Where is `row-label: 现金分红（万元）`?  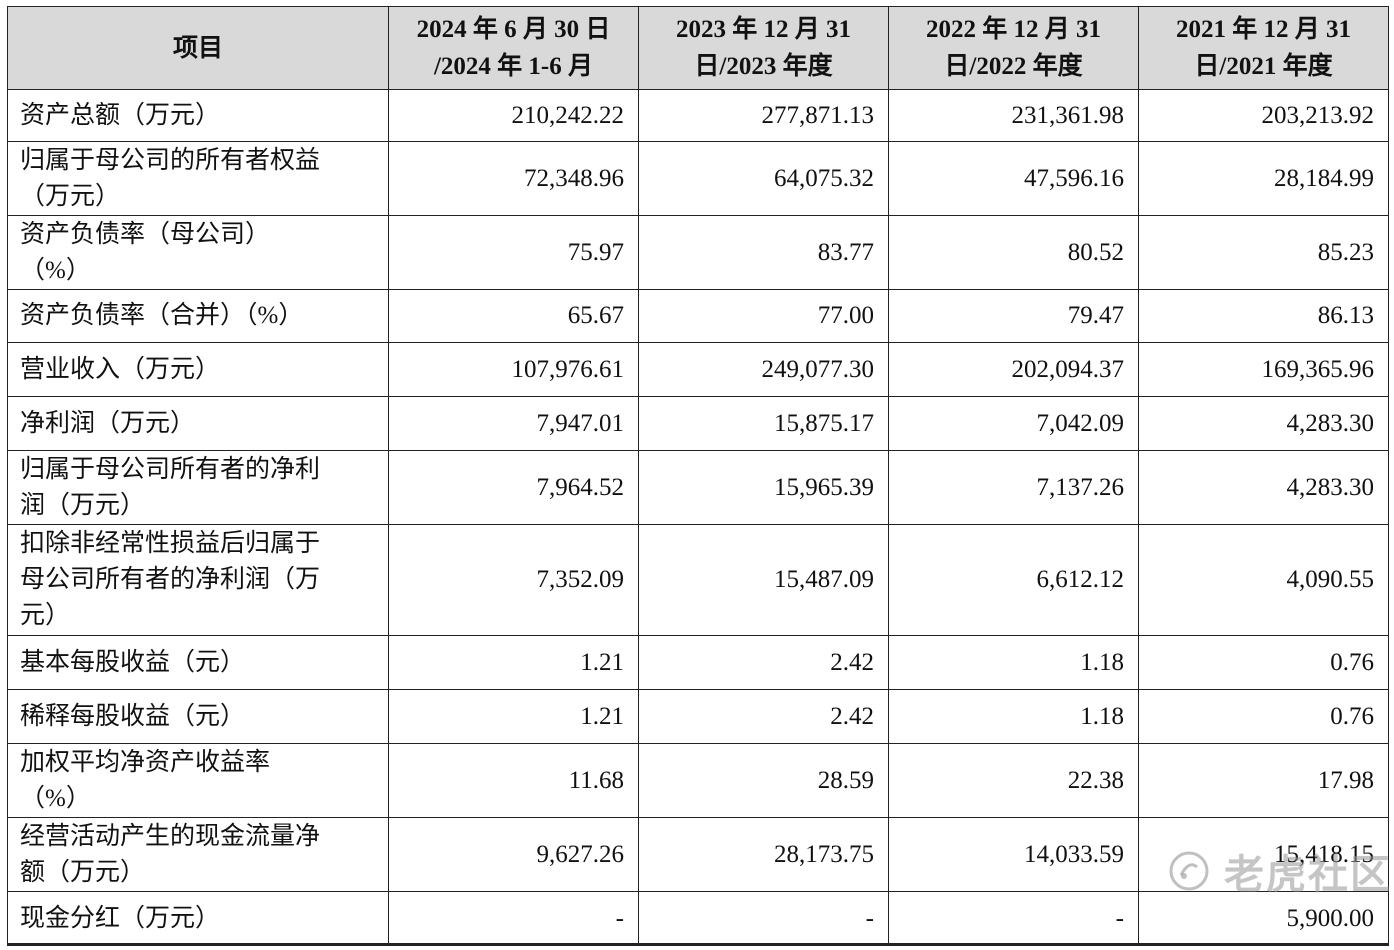
row-label: 现金分红（万元） is located at coordinates (198, 918).